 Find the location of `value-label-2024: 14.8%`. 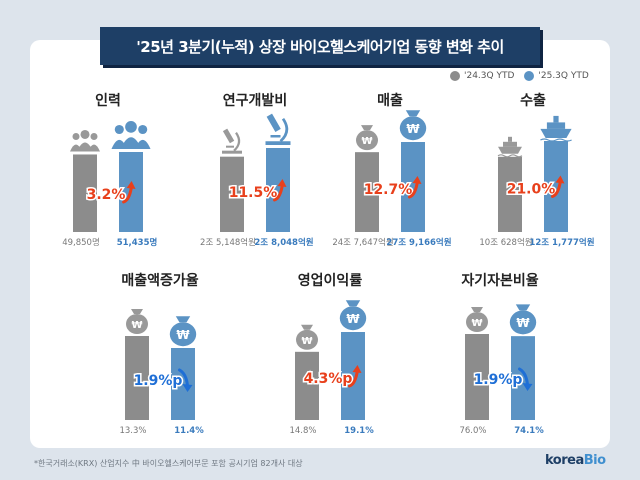

value-label-2024: 14.8% is located at coordinates (302, 431).